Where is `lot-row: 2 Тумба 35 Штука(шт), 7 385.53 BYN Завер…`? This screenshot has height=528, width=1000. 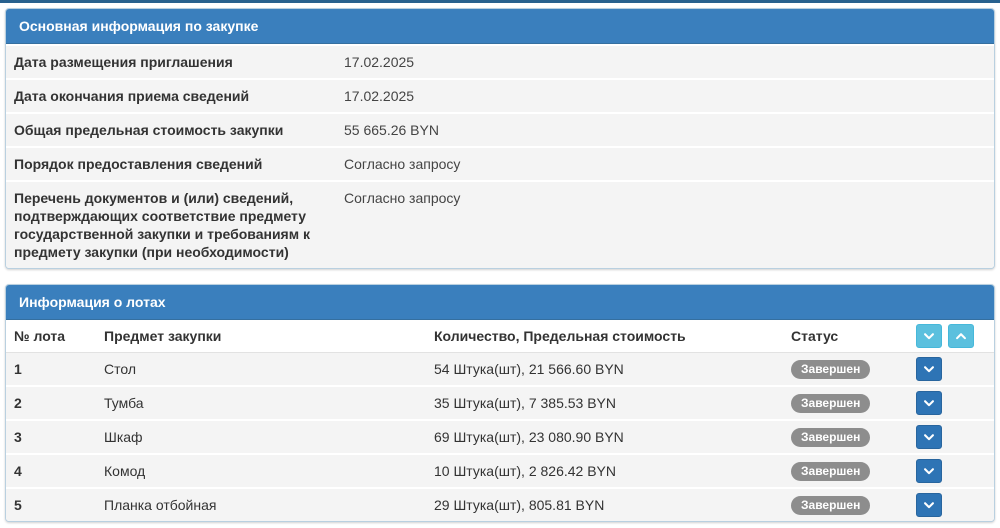
lot-row: 2 Тумба 35 Штука(шт), 7 385.53 BYN Завер… is located at coordinates (500, 402).